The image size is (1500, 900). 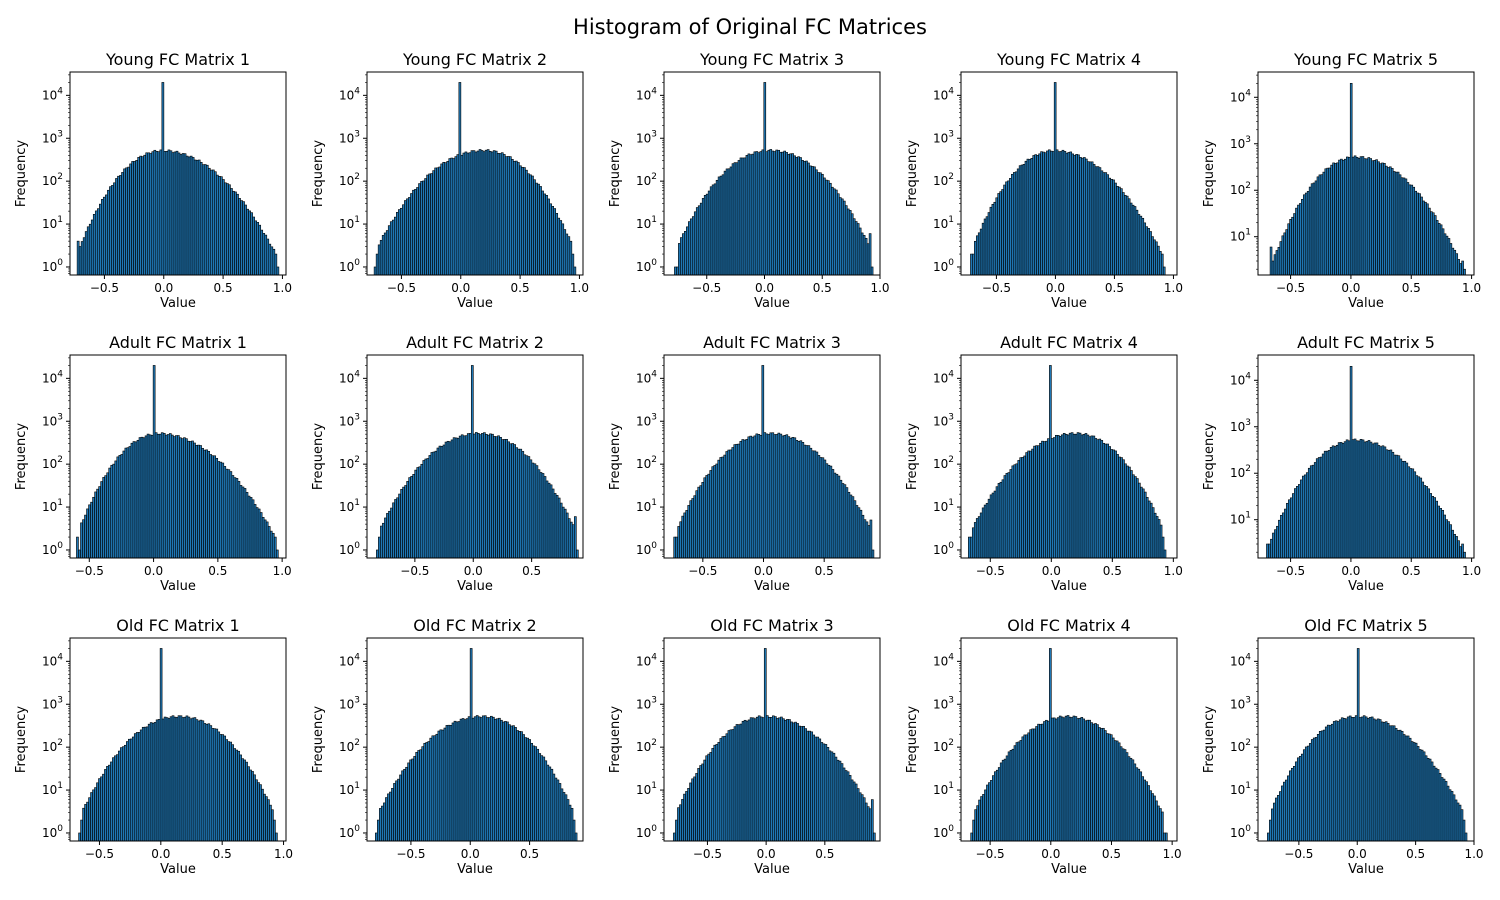 What do you see at coordinates (1366, 739) in the screenshot?
I see `axes-frame` at bounding box center [1366, 739].